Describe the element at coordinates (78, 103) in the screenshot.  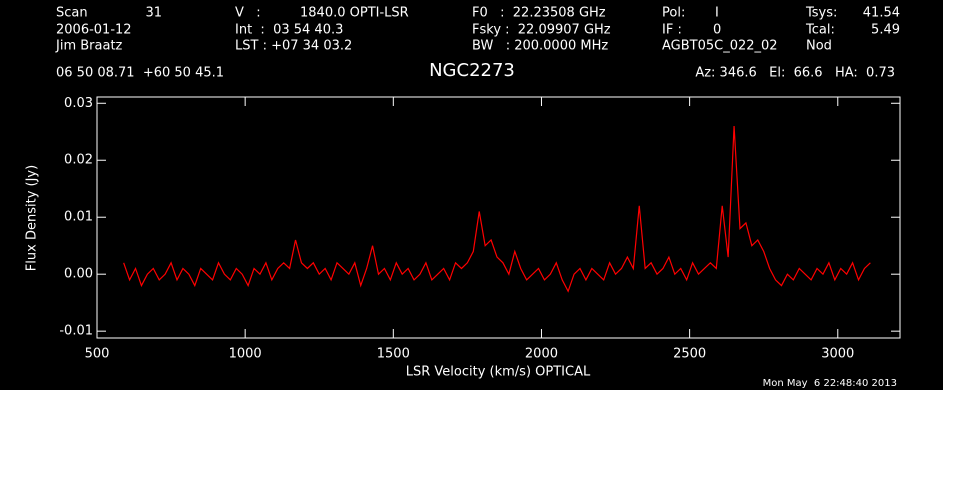
I see `y-tick-label: 0.03` at that location.